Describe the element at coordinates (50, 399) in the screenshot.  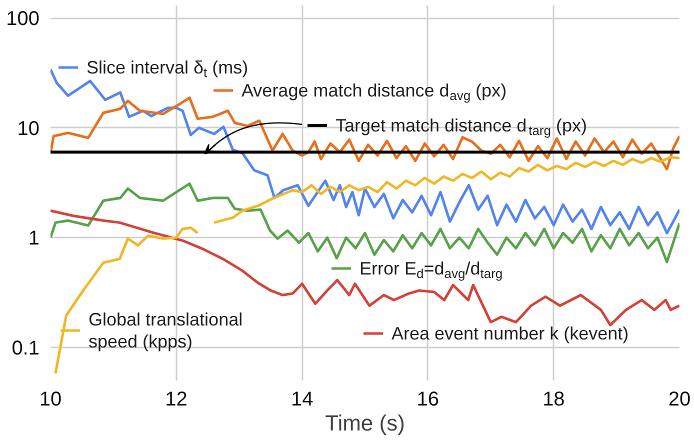
I see `x-tick-label: 10` at that location.